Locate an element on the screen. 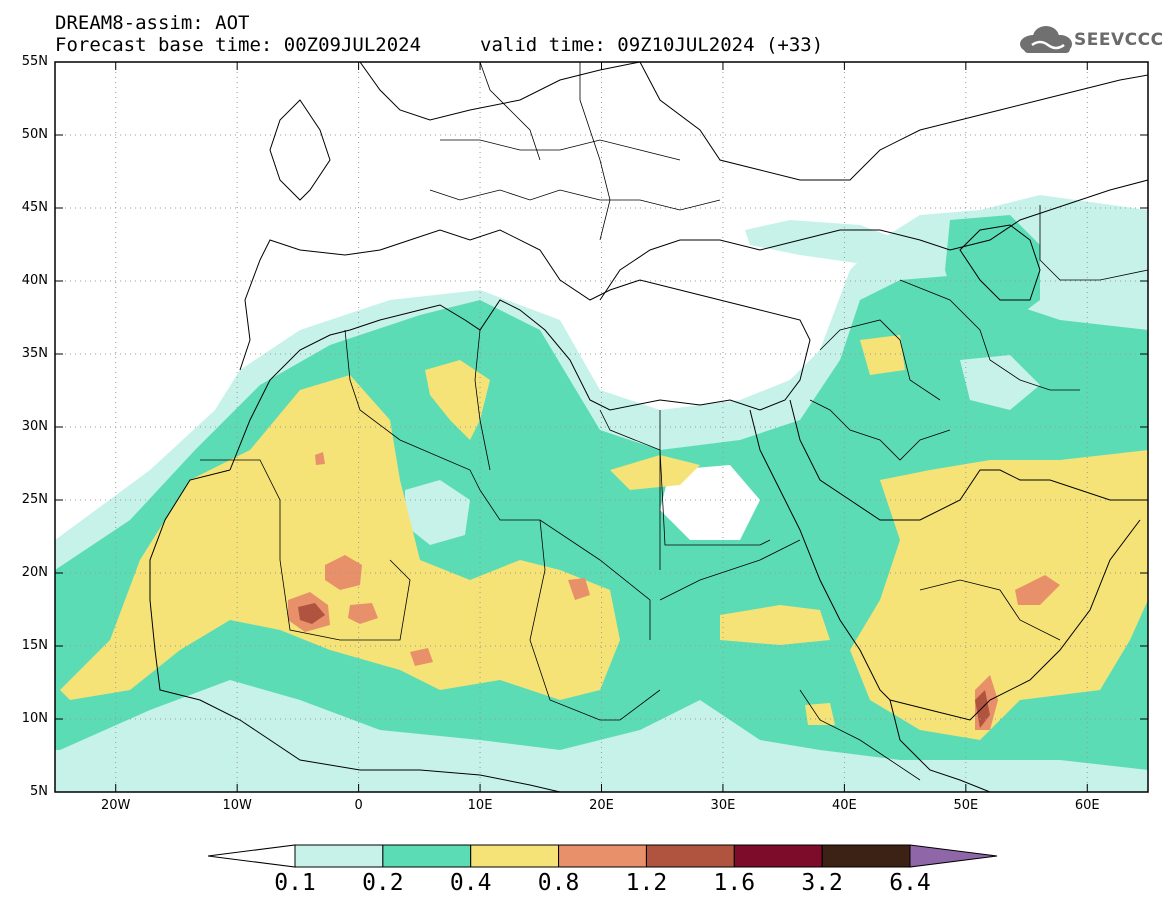  valid-time: valid time: 09Z10JUL2024 (+33) is located at coordinates (652, 45).